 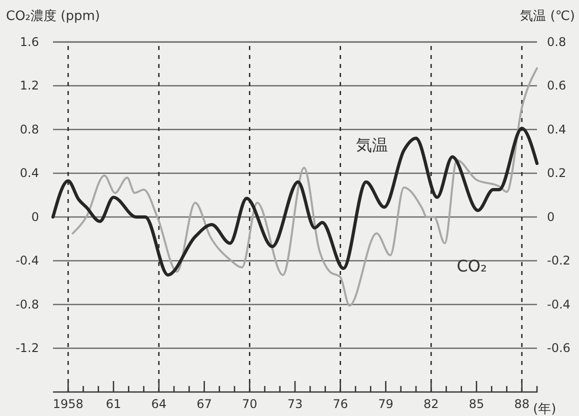 What do you see at coordinates (250, 404) in the screenshot?
I see `x-tick-label: 70` at bounding box center [250, 404].